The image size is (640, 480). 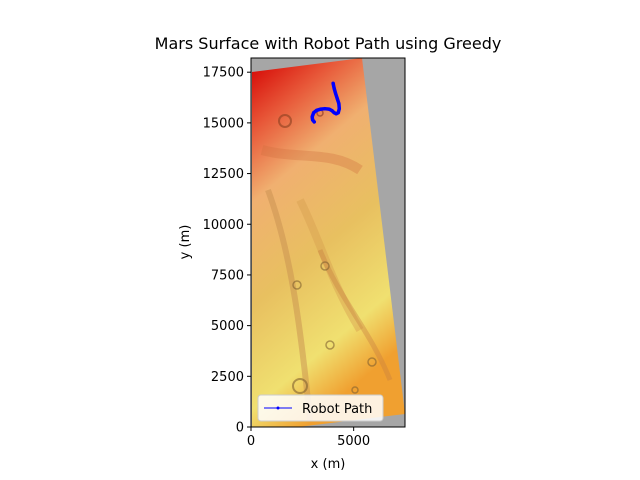 I want to click on y-tick-label: 15000, so click(x=223, y=123).